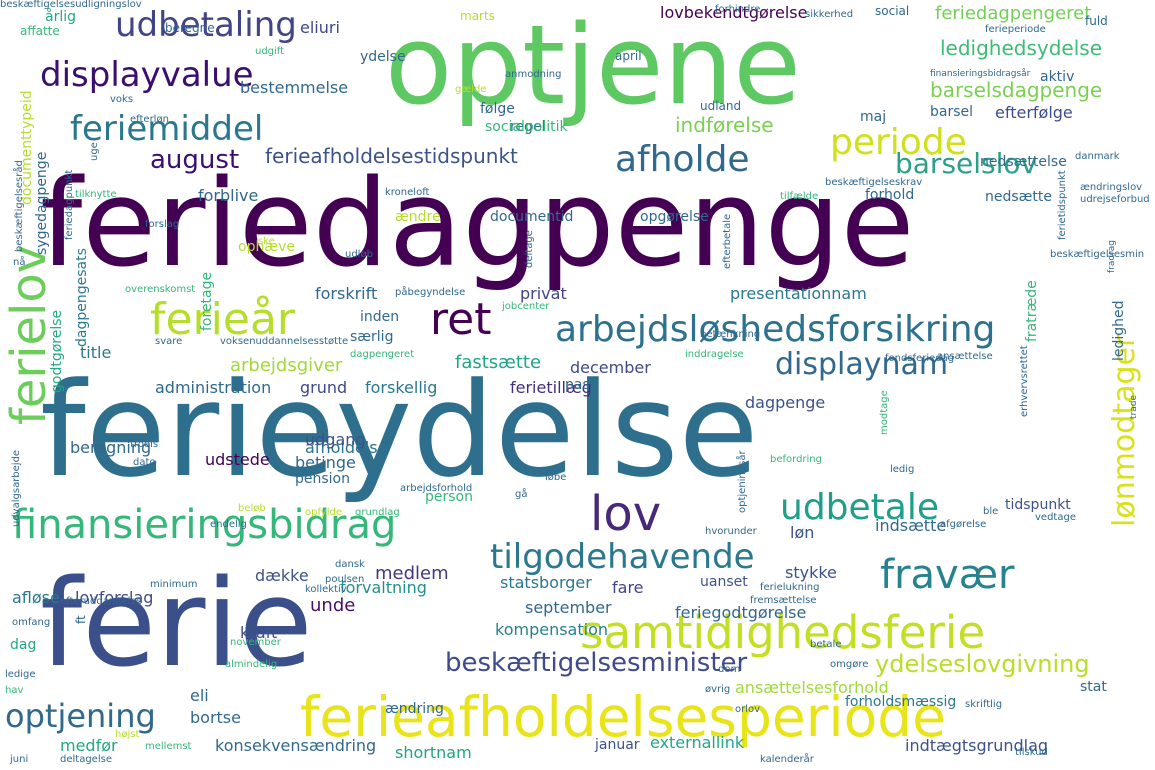 This screenshot has height=770, width=1155. I want to click on cloud-word: bortse, so click(215, 717).